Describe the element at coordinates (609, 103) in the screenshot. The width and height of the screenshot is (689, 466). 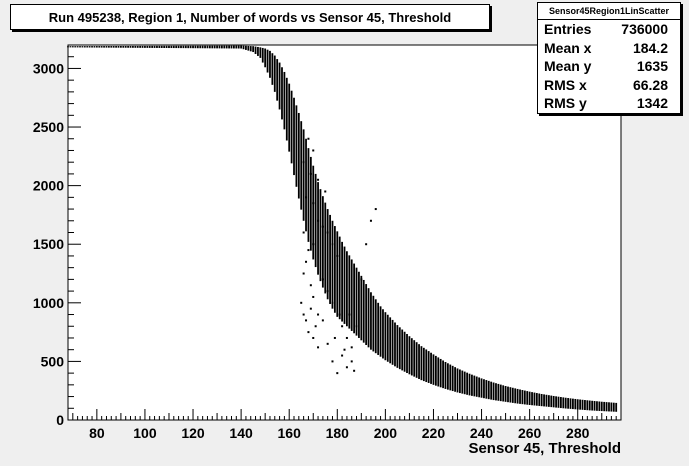
I see `stats-row-rms-y: RMS y 1342` at that location.